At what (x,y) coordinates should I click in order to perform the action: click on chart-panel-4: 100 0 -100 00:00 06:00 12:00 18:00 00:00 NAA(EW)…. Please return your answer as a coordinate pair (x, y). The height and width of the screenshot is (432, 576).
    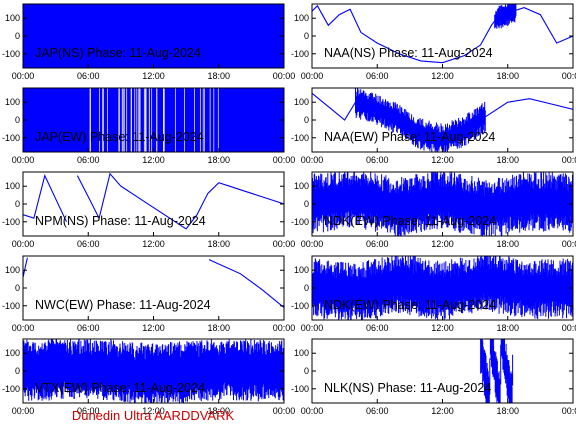
    Looking at the image, I should click on (433, 126).